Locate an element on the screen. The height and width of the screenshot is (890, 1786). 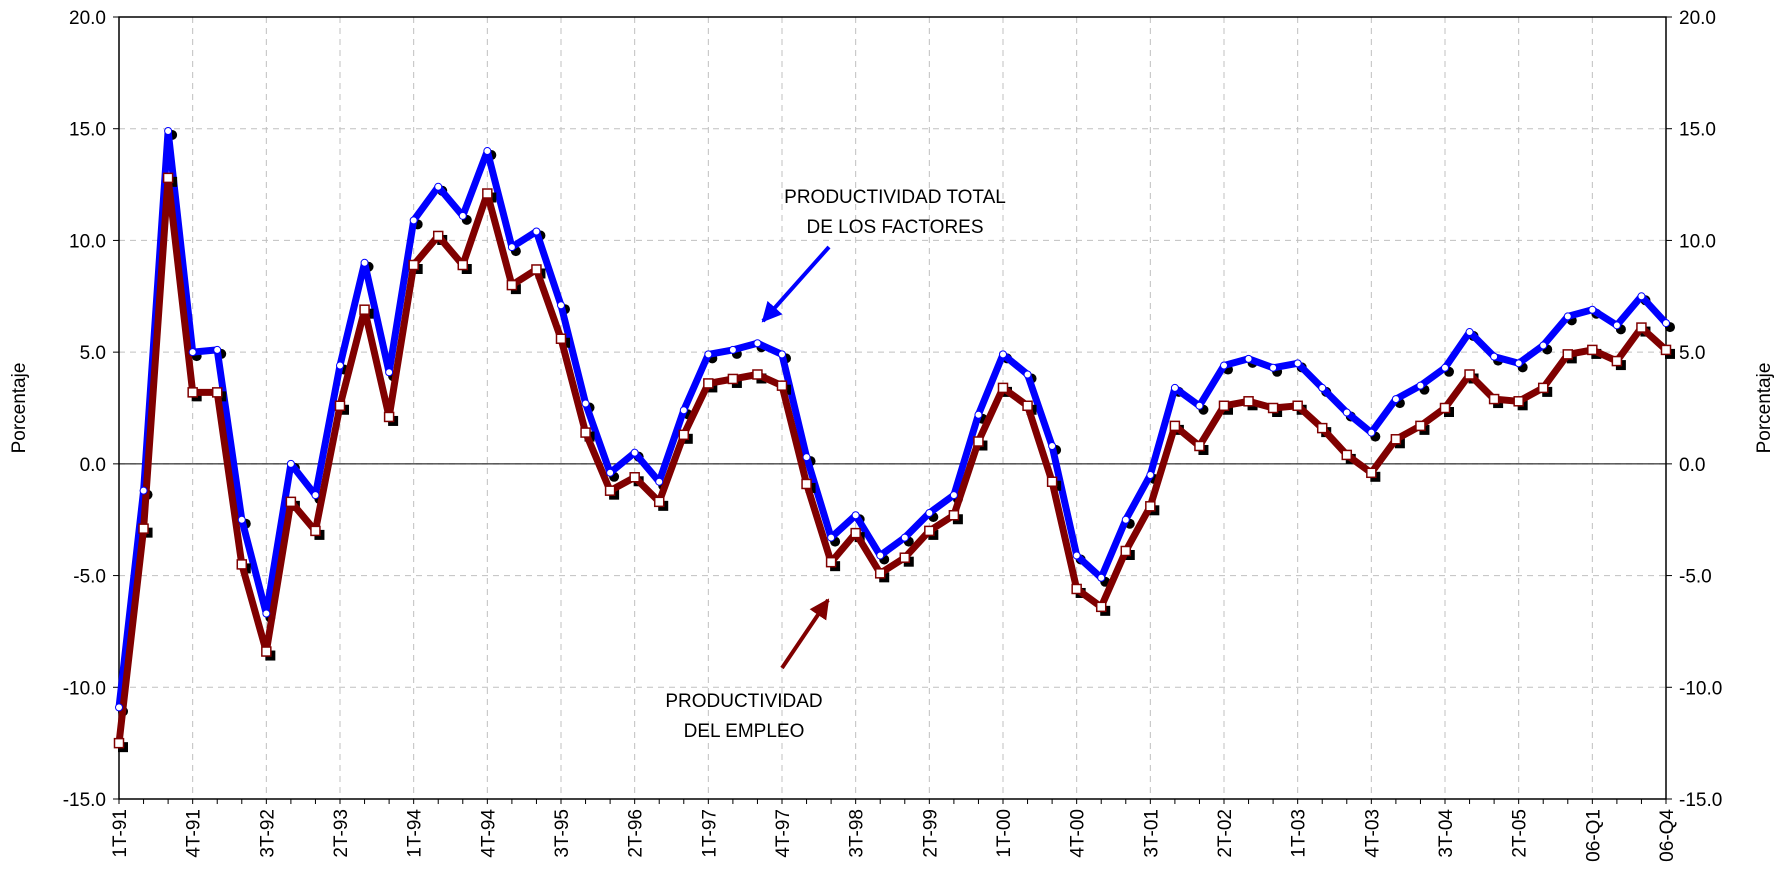
annotation-arrow is located at coordinates (796, 284).